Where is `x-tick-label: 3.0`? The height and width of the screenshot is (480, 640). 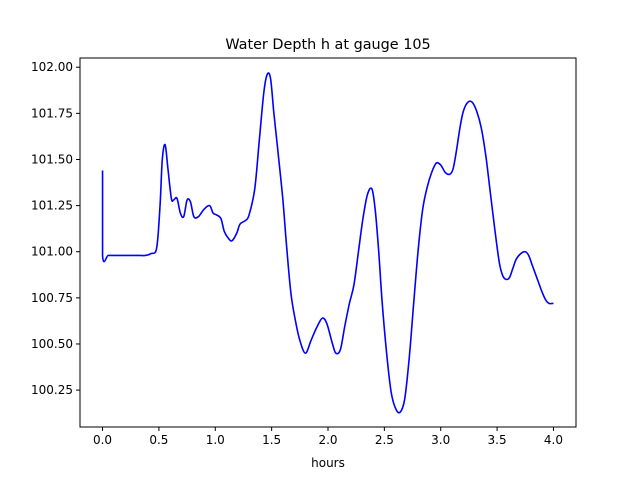
x-tick-label: 3.0 is located at coordinates (440, 440).